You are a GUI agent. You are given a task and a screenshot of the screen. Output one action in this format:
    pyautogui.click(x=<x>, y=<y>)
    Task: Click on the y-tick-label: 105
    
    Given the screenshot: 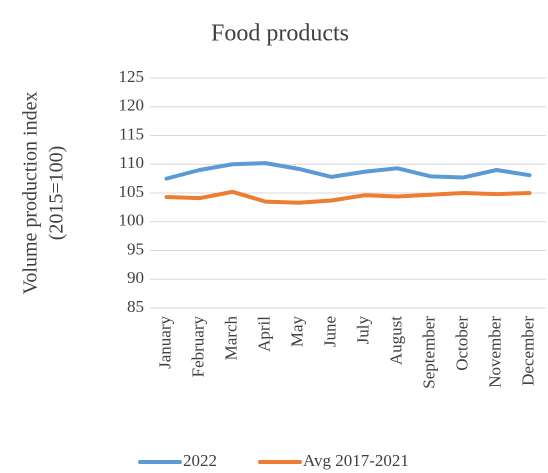 What is the action you would take?
    pyautogui.click(x=132, y=191)
    